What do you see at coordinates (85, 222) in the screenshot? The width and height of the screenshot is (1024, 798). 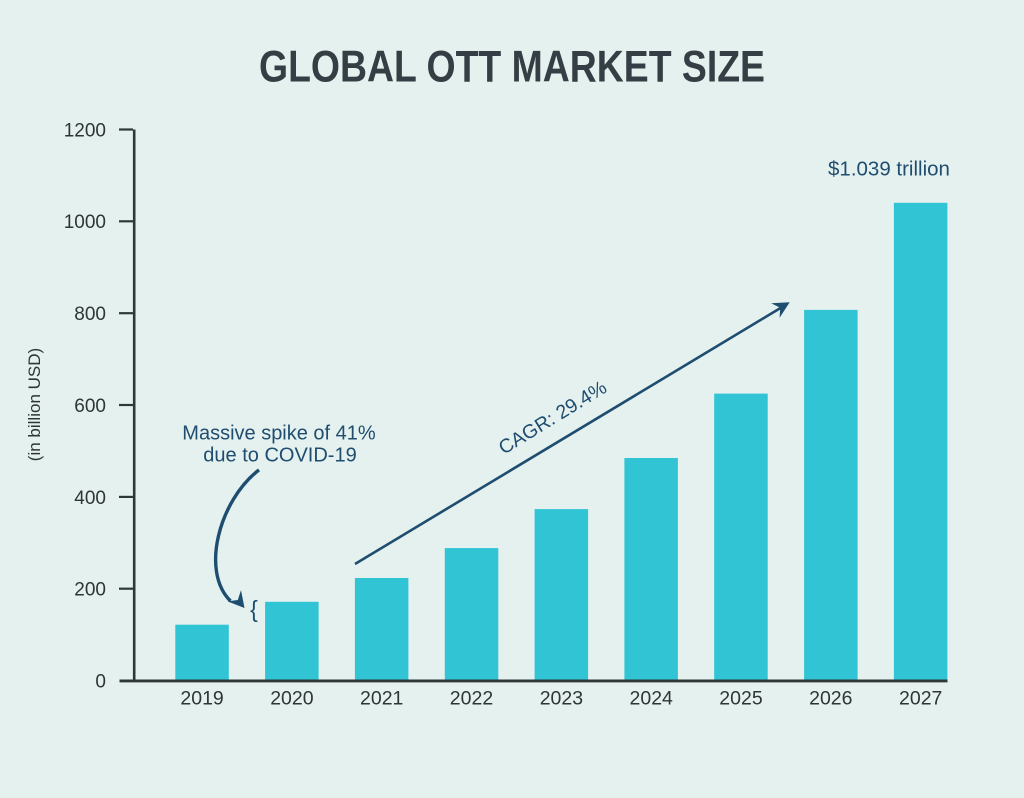 I see `svg-text: 1000` at bounding box center [85, 222].